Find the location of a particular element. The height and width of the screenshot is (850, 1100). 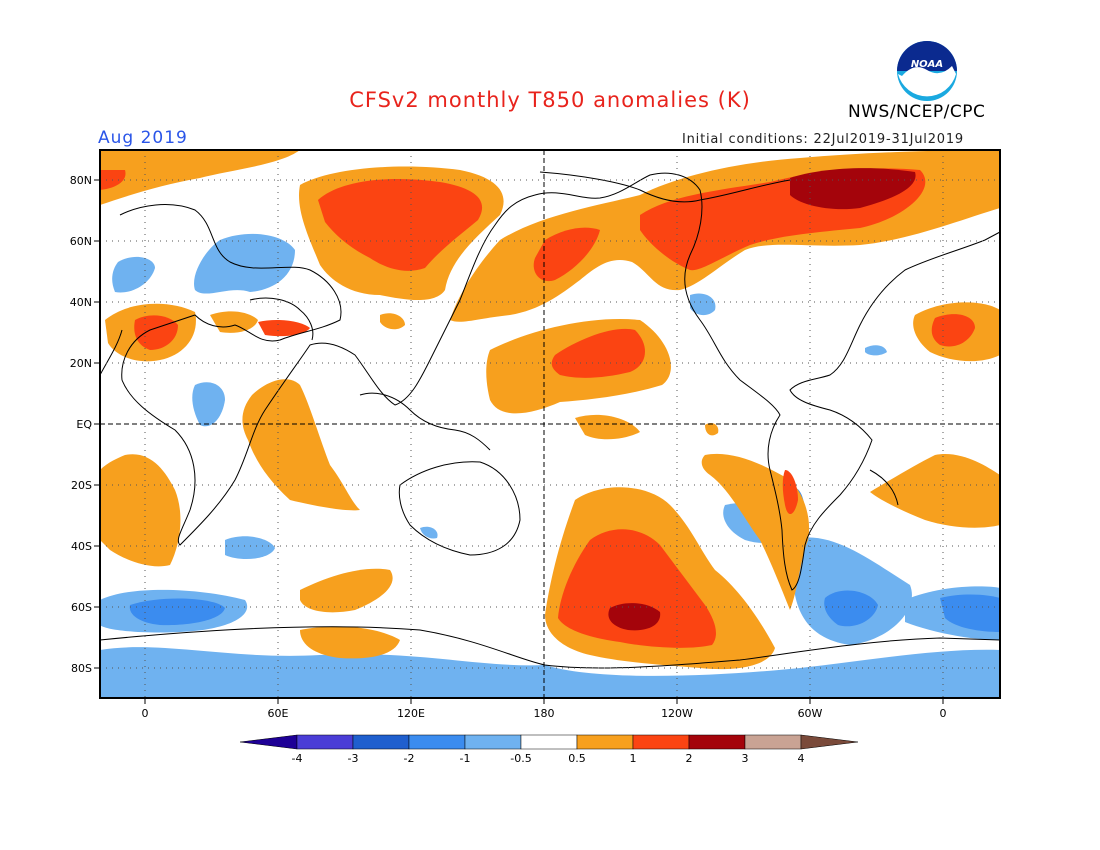

colorbar-tick-label: 4 is located at coordinates (801, 758).